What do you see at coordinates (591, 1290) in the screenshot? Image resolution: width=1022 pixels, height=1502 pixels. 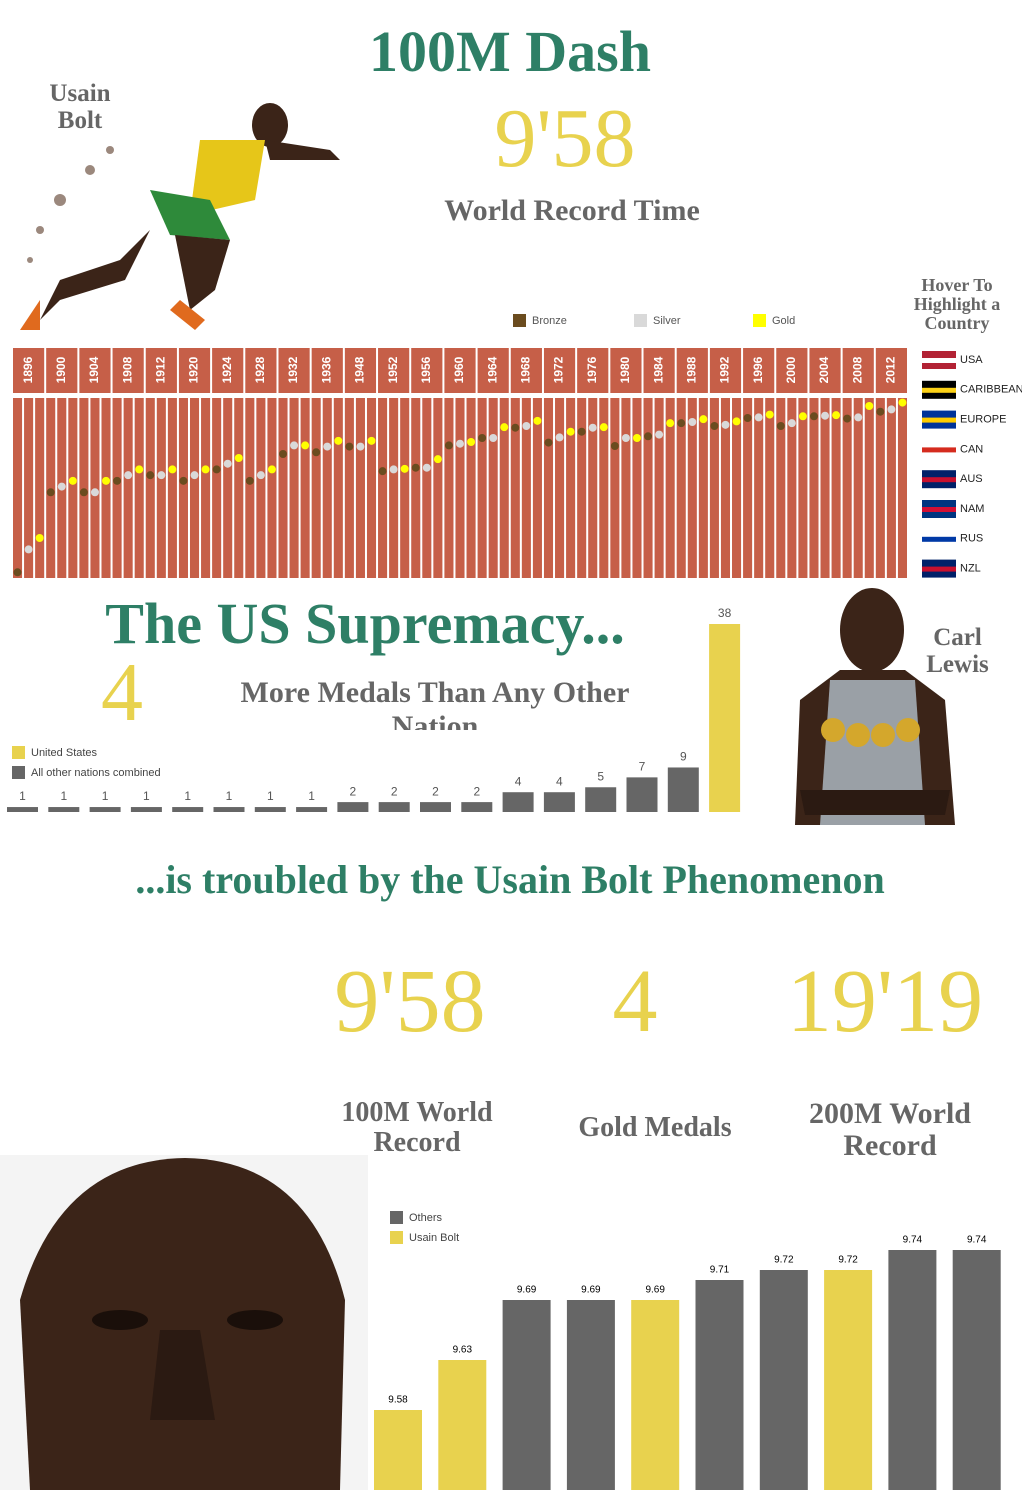 I see `value-label: 9.69` at bounding box center [591, 1290].